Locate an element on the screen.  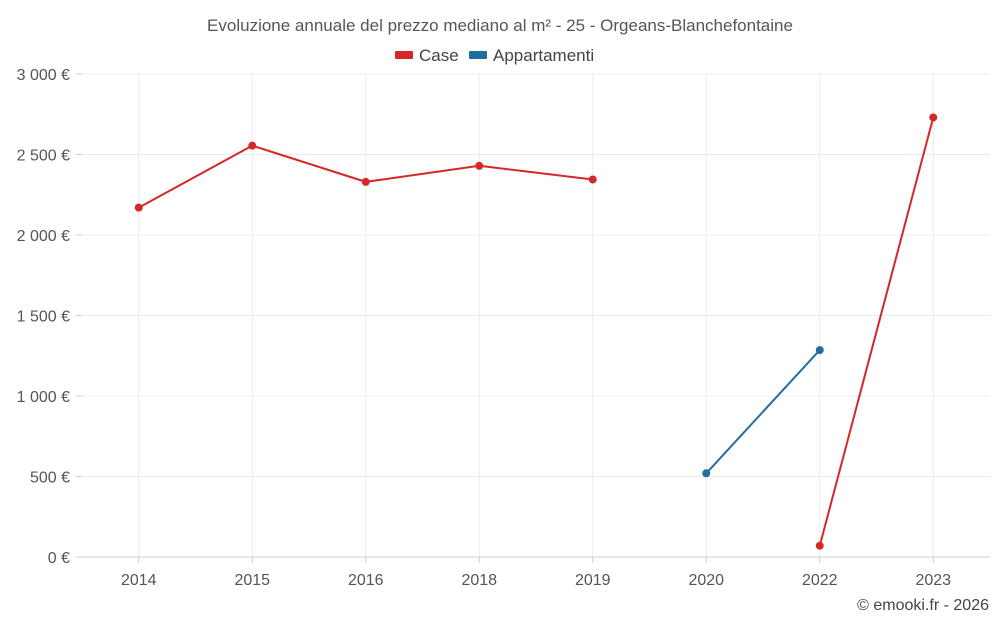
y-tick-label: 3 000 € is located at coordinates (43, 75).